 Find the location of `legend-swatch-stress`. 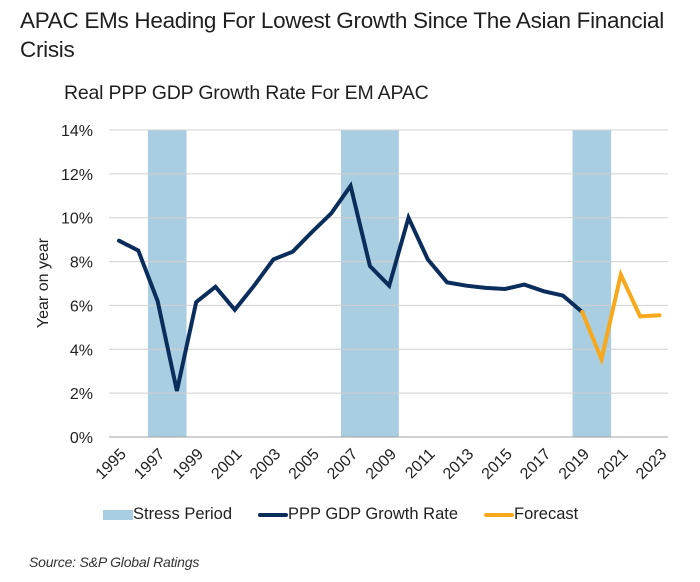

legend-swatch-stress is located at coordinates (118, 514).